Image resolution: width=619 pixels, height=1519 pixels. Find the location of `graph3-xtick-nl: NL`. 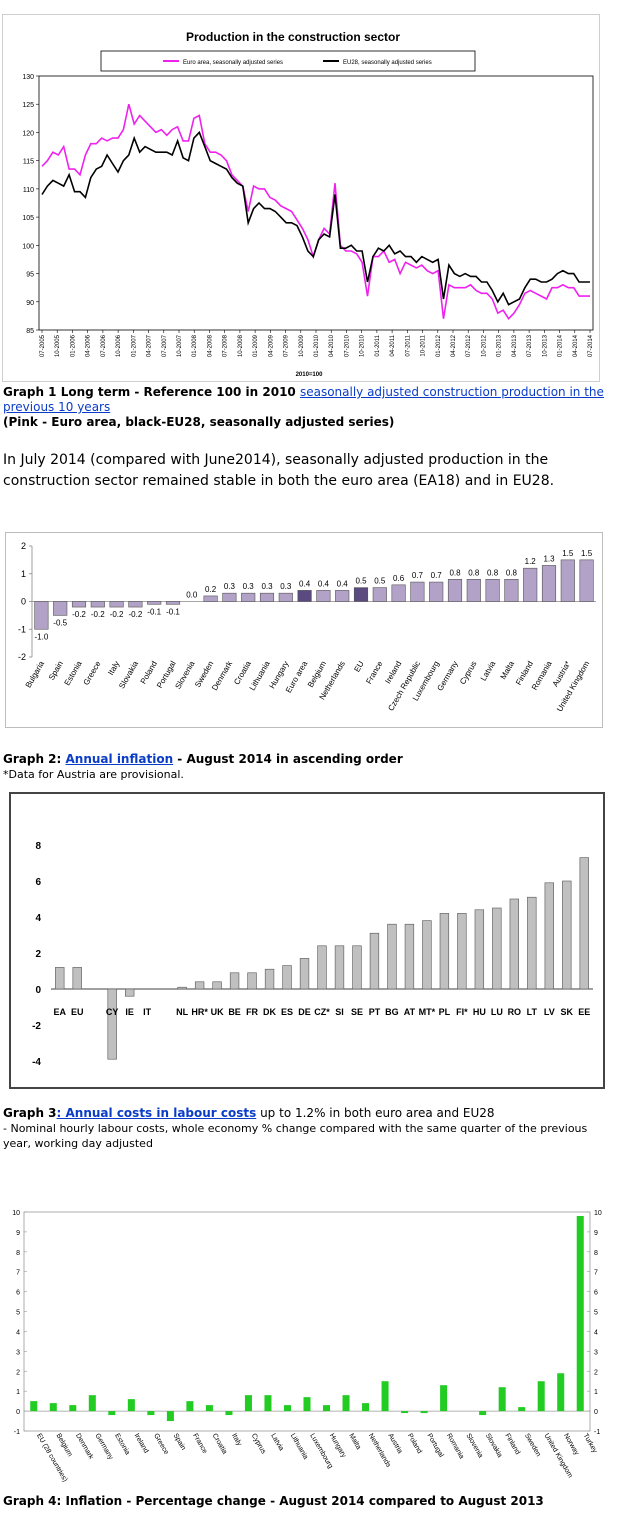

graph3-xtick-nl: NL is located at coordinates (182, 1012).